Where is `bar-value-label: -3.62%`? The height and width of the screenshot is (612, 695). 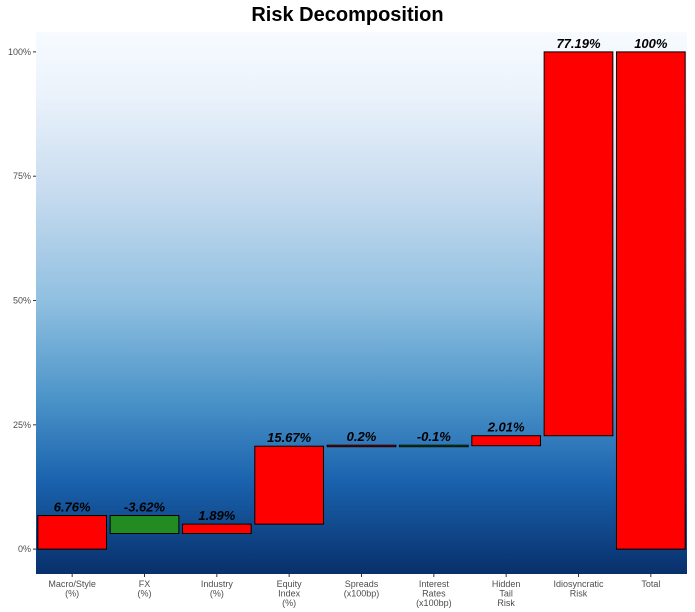
bar-value-label: -3.62% is located at coordinates (145, 507).